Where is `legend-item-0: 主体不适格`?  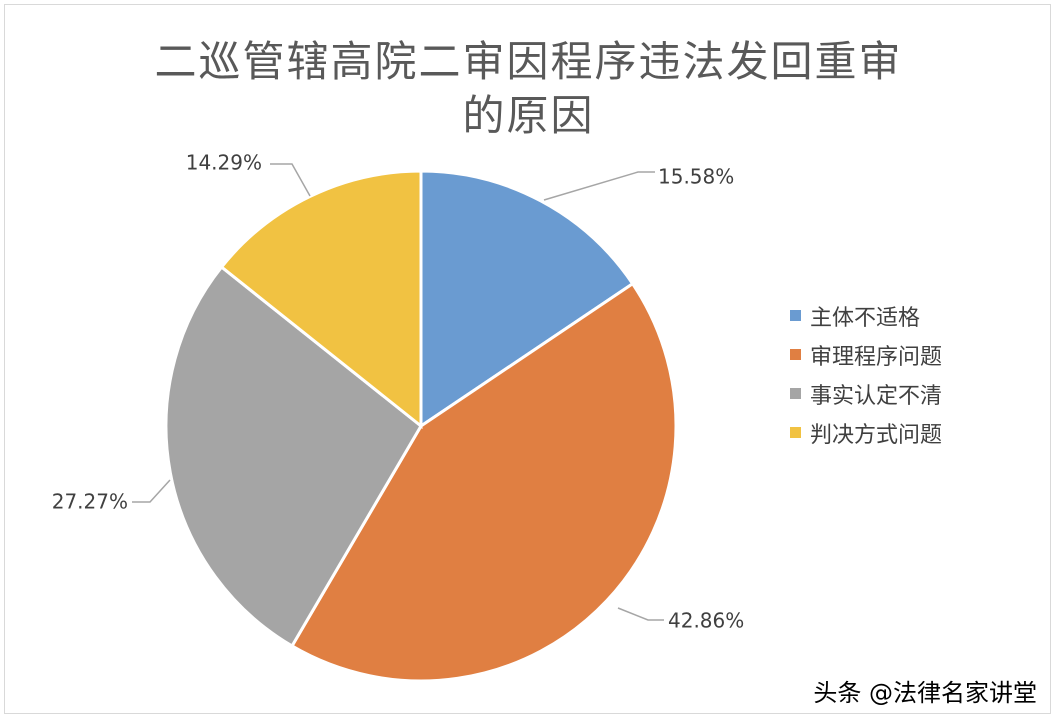 legend-item-0: 主体不适格 is located at coordinates (866, 315).